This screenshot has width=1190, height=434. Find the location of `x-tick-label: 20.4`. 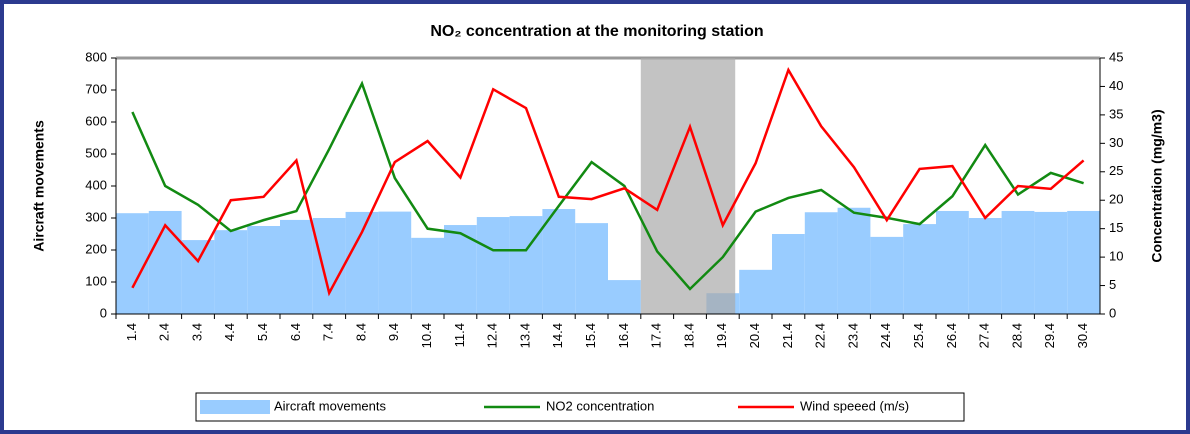

x-tick-label: 20.4 is located at coordinates (754, 335).